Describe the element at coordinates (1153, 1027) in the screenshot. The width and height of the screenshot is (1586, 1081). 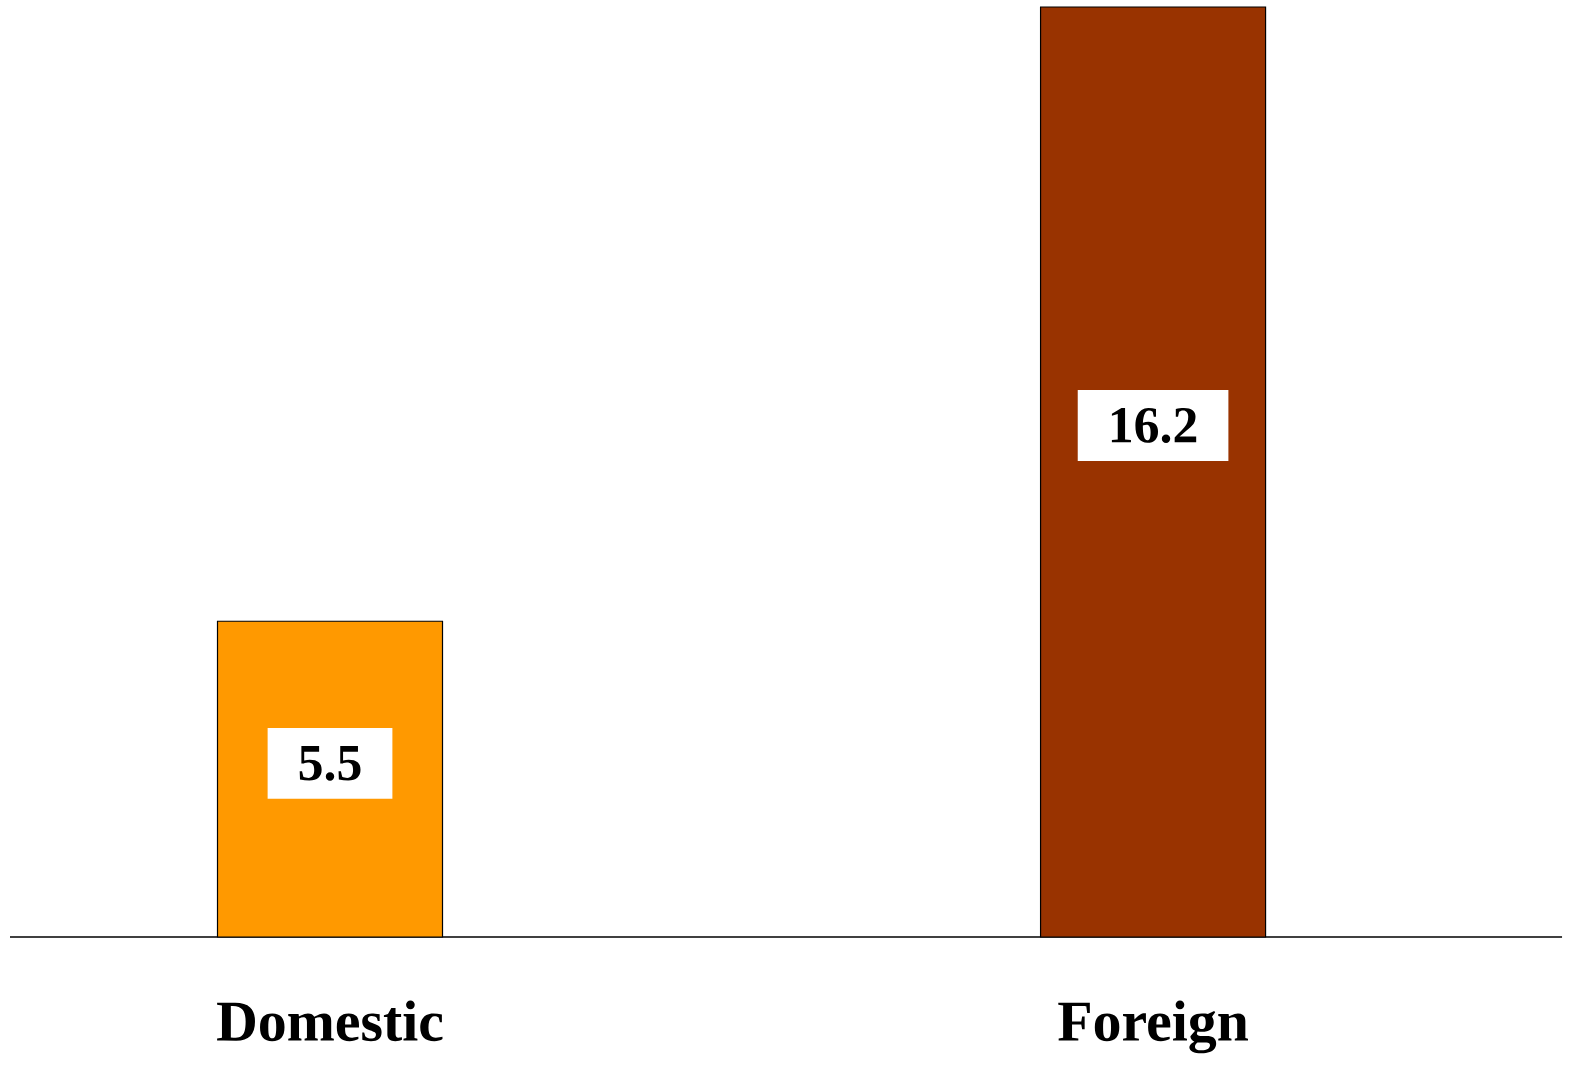
I see `x-tick-label: Foreign` at that location.